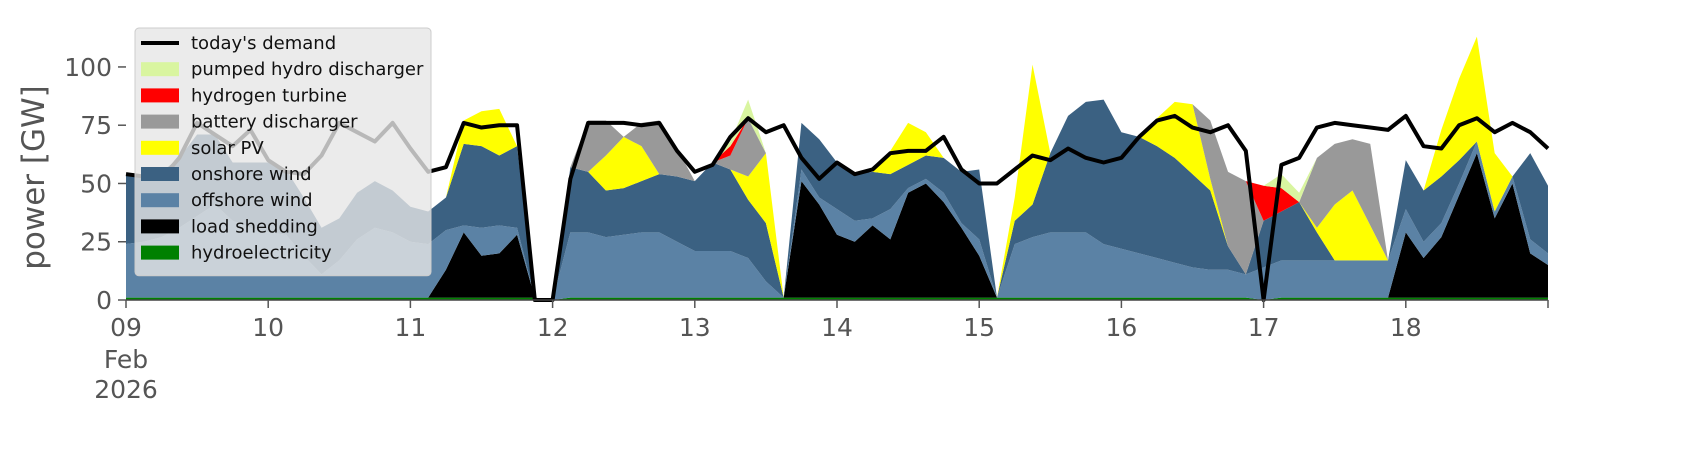 This screenshot has width=1706, height=460. I want to click on y-tick-label: 0, so click(104, 300).